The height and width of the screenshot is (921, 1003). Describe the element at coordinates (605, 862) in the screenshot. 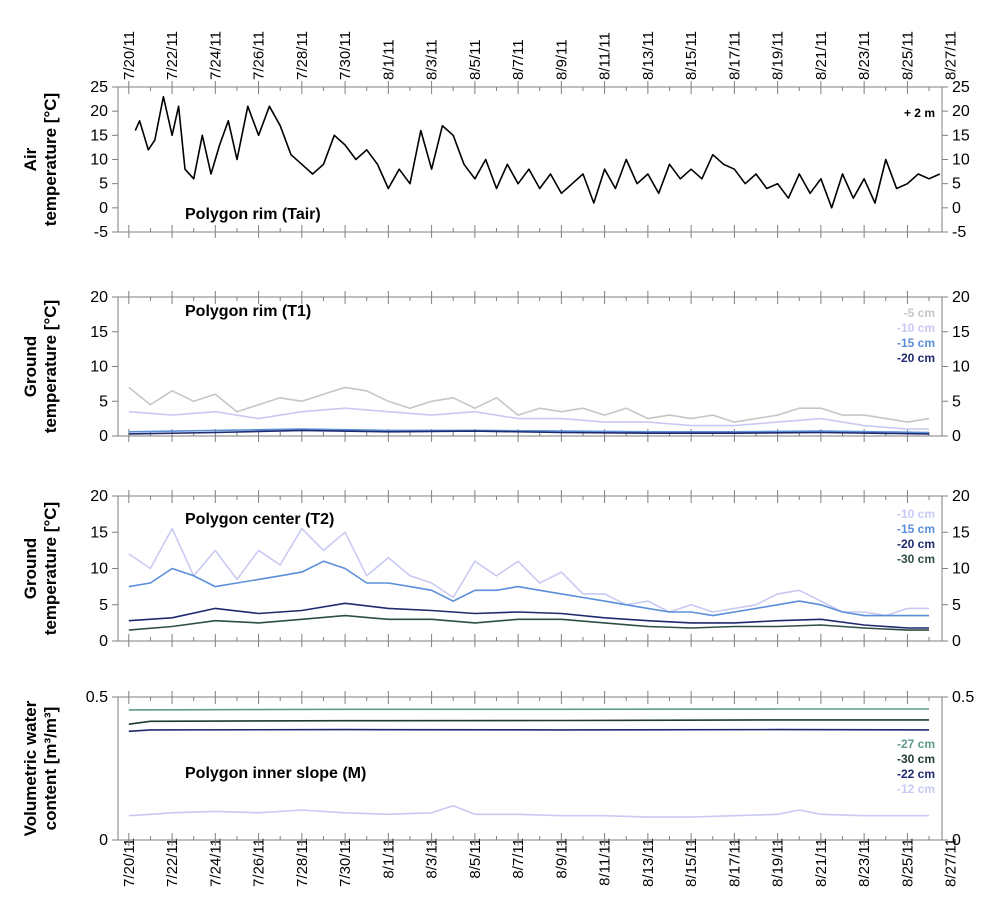

I see `bottom-date-label: 8/11/11` at that location.